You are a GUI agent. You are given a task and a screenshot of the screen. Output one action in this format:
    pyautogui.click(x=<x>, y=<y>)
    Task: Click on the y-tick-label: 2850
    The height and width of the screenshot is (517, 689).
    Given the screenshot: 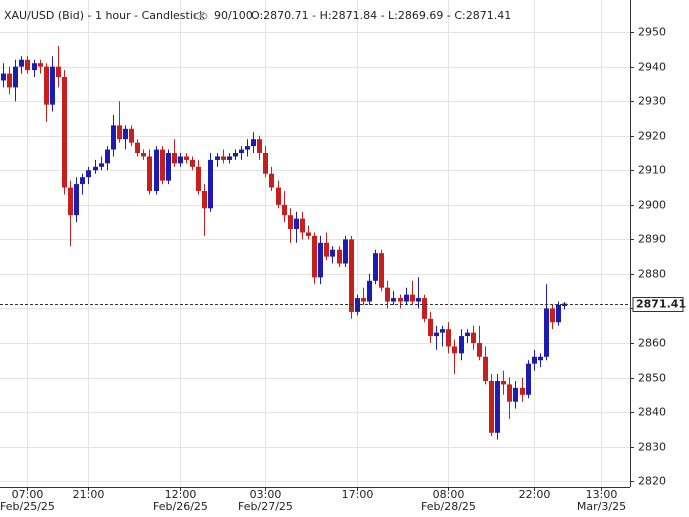 What is the action you would take?
    pyautogui.click(x=652, y=378)
    